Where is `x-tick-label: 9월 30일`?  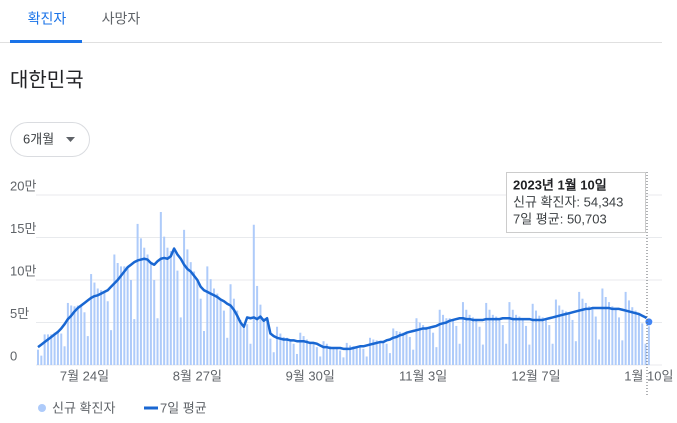
x-tick-label: 9월 30일 is located at coordinates (310, 375).